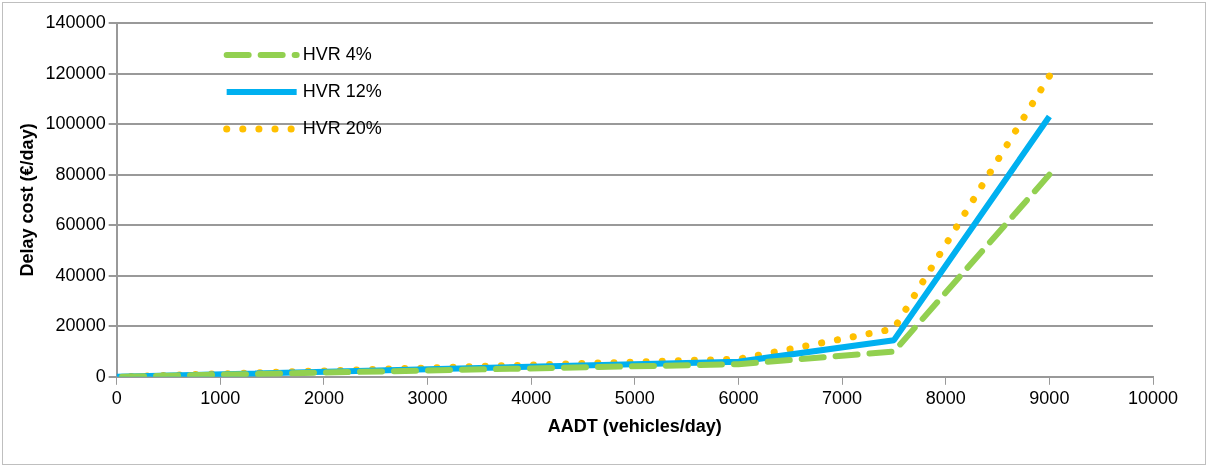  I want to click on x-tick-label: 6000, so click(738, 397).